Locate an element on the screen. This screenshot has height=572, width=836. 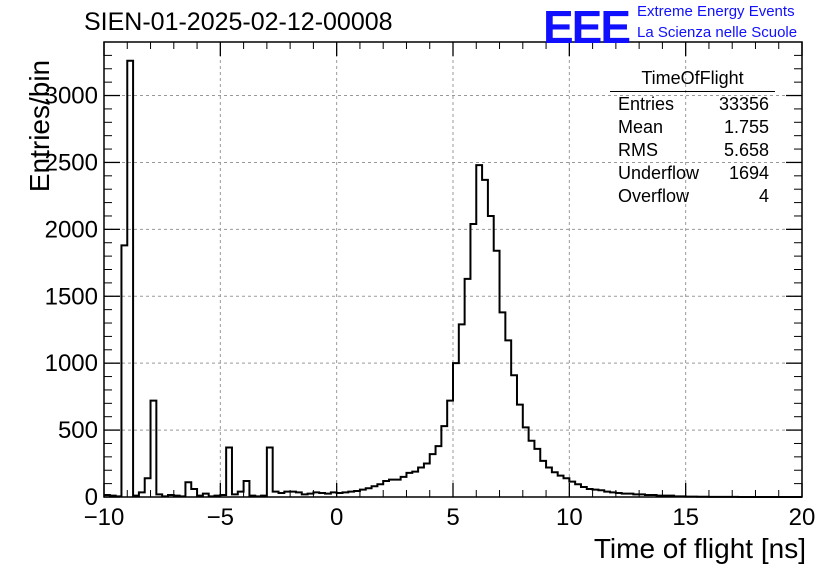
stats-label: Mean is located at coordinates (641, 127).